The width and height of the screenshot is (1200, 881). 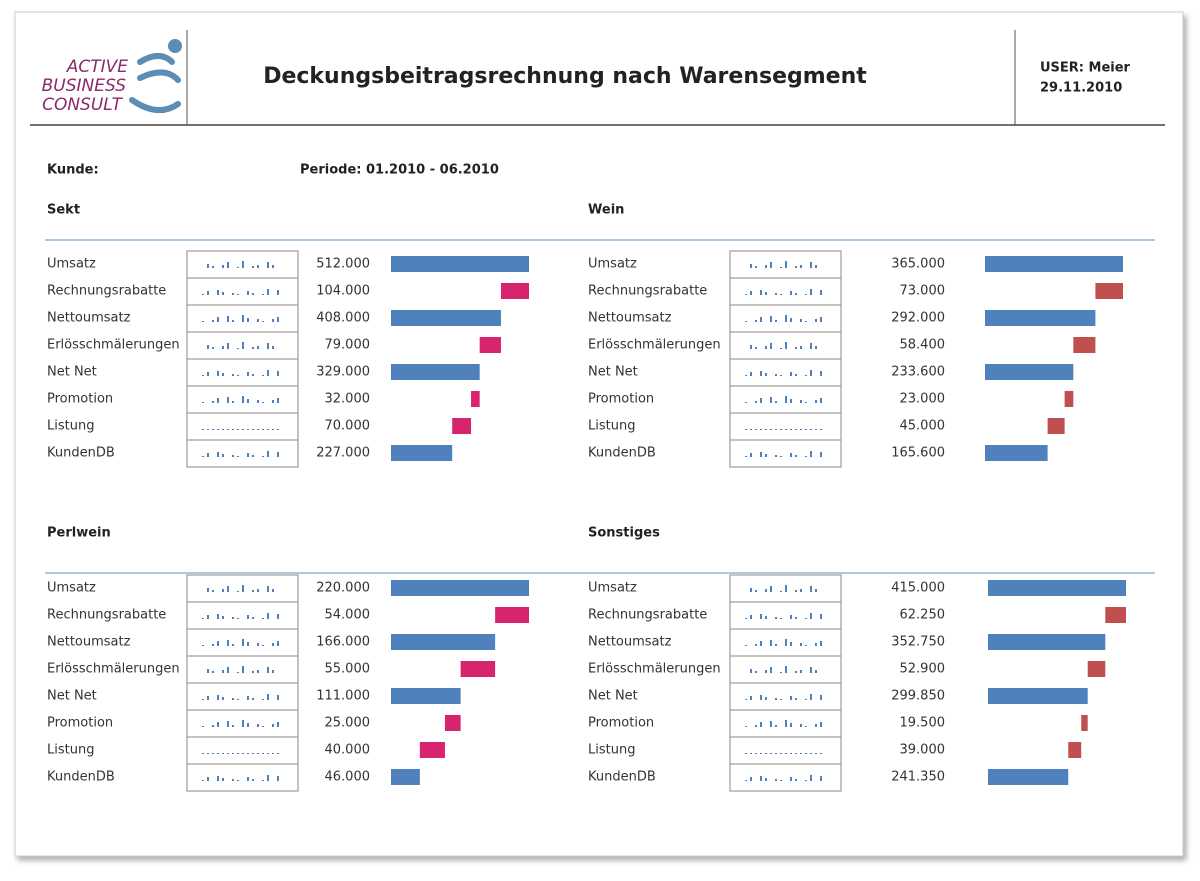 I want to click on value-label: 52.900, so click(x=923, y=669).